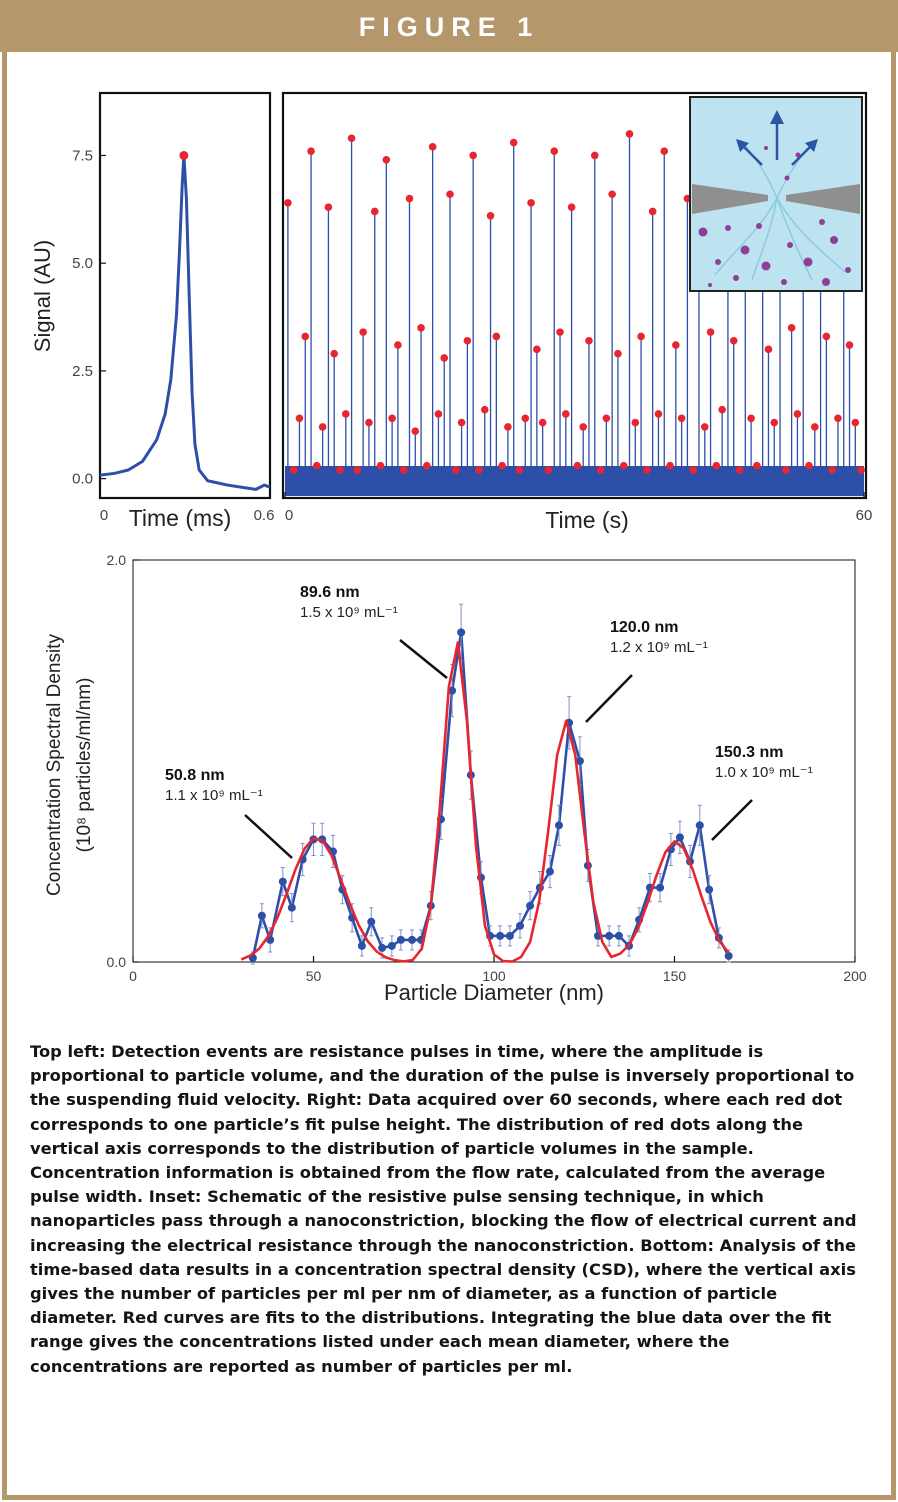 This screenshot has height=1502, width=898. I want to click on figure-title: FIGURE 1, so click(449, 27).